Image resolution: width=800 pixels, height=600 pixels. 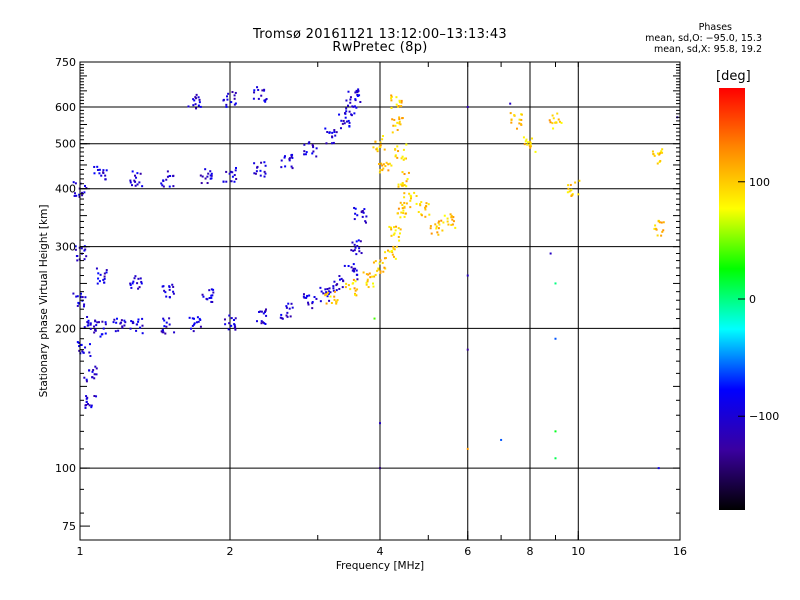 What do you see at coordinates (759, 182) in the screenshot?
I see `colorbar-tick-label: 100` at bounding box center [759, 182].